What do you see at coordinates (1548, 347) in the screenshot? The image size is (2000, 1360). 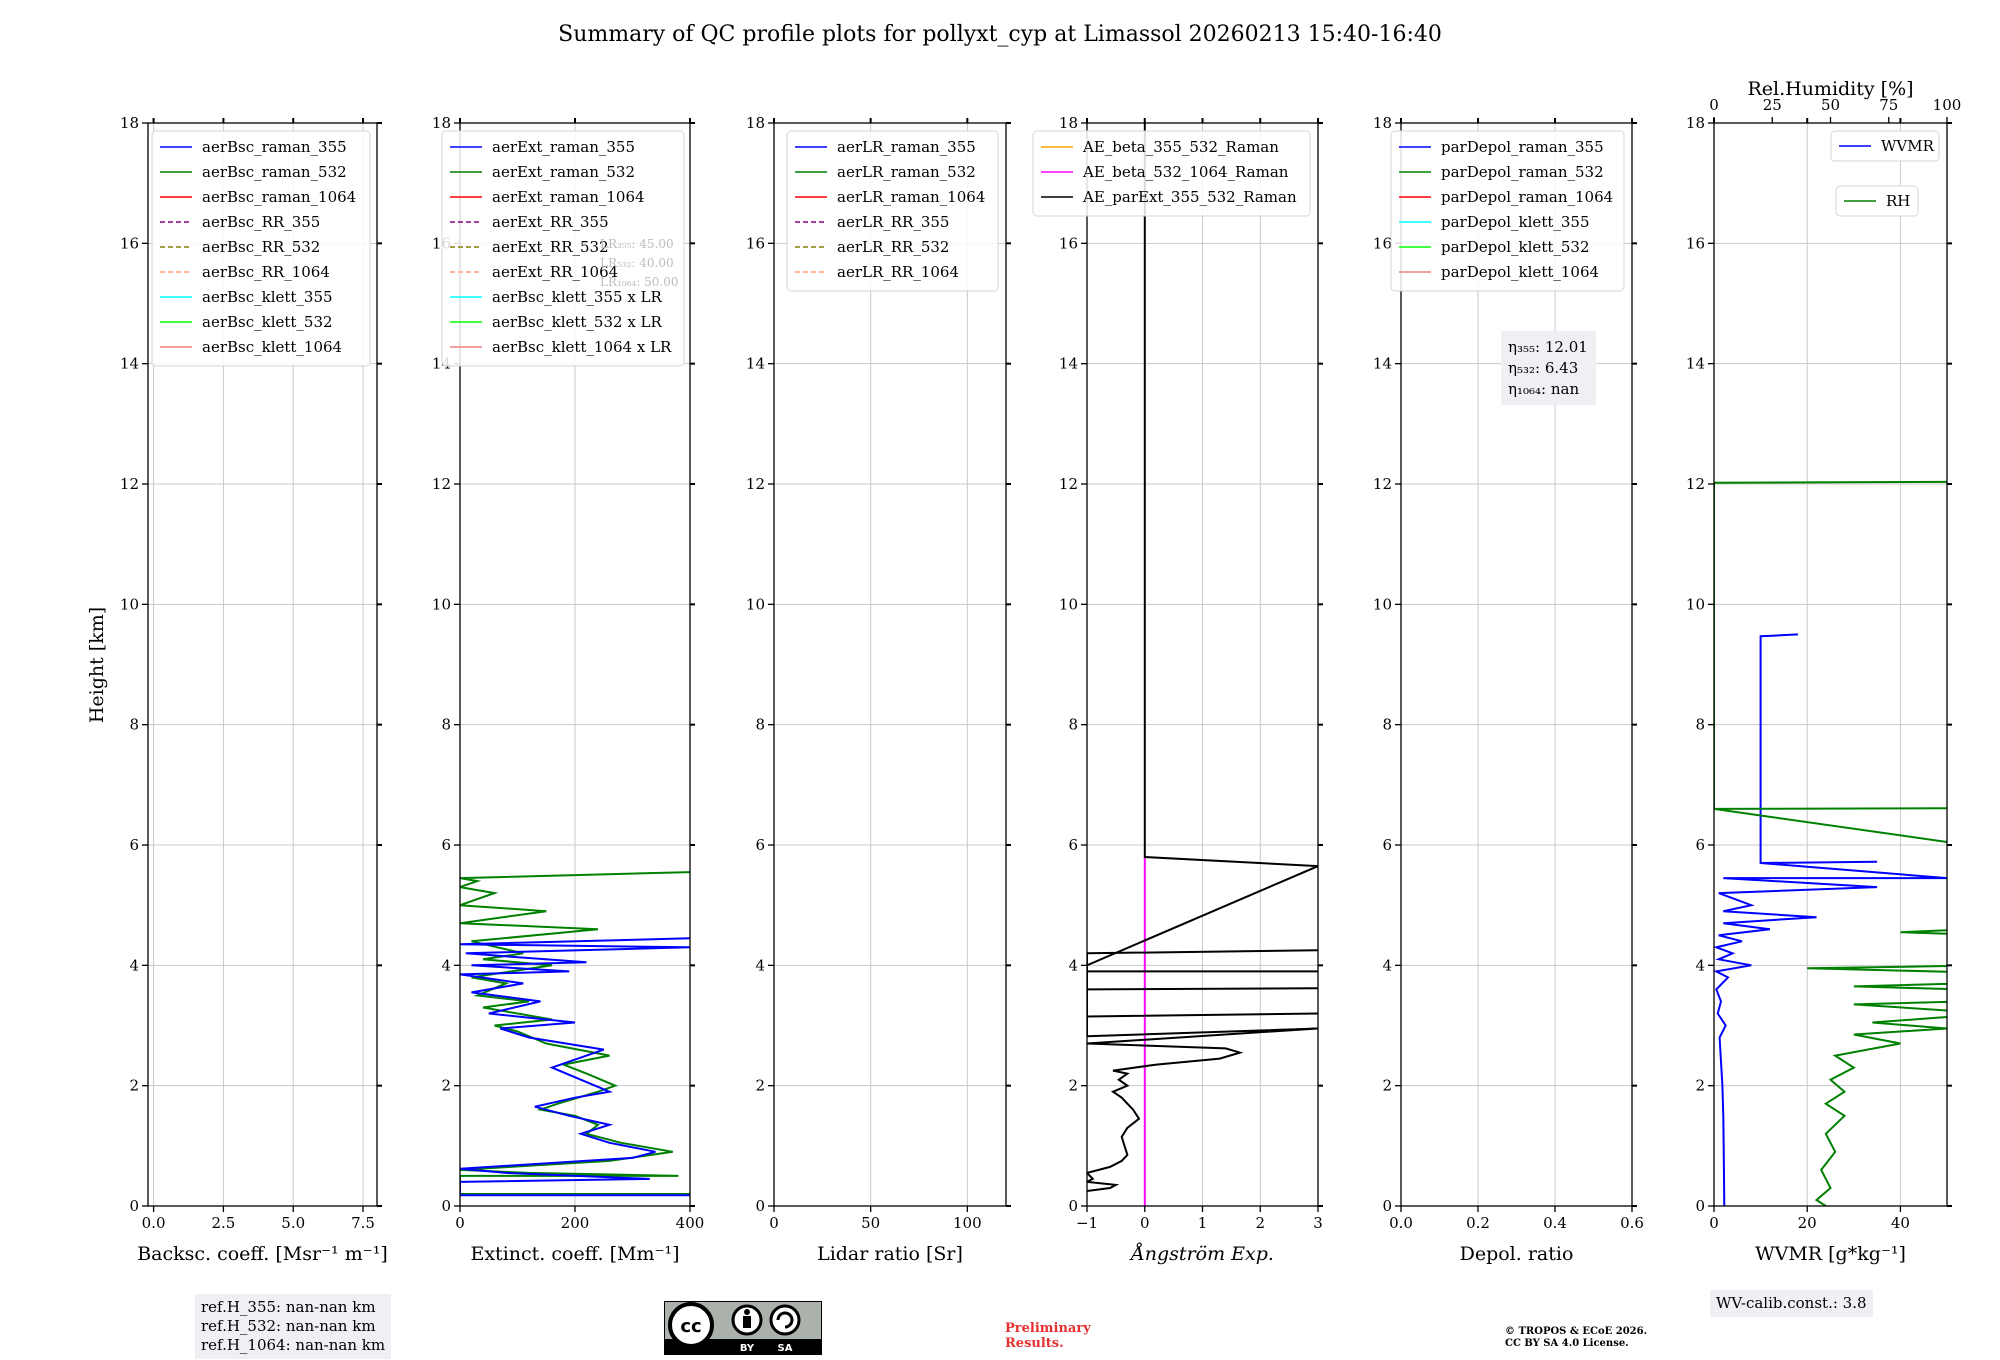 I see `eta-annotation: η₃₅₅: 12.01` at bounding box center [1548, 347].